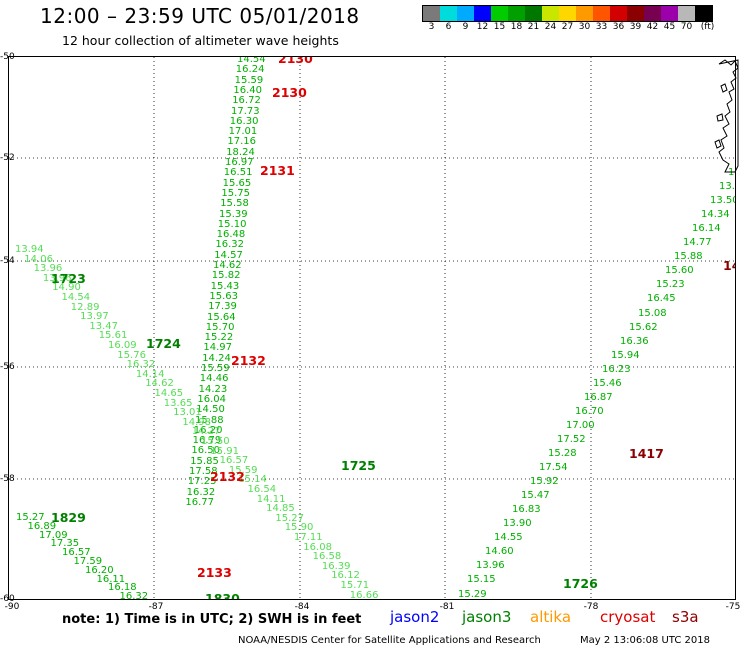  Describe the element at coordinates (209, 420) in the screenshot. I see `wave-height-value: 15.88` at that location.